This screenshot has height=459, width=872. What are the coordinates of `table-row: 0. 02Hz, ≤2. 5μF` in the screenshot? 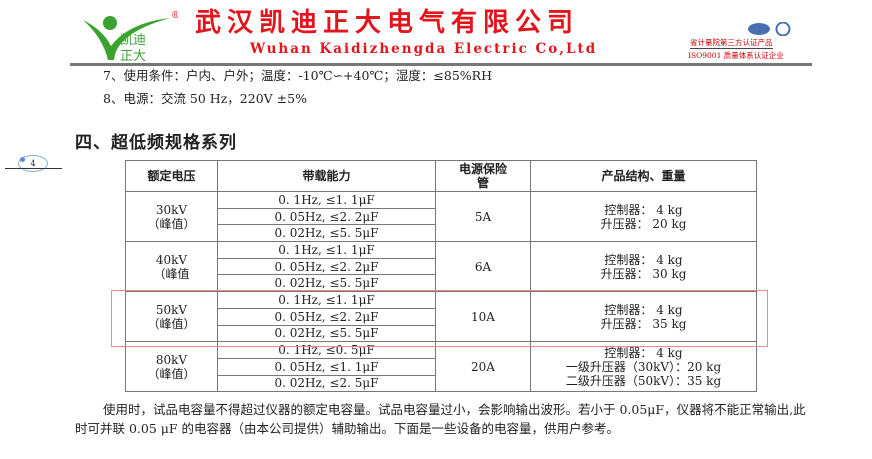 It's located at (441, 383).